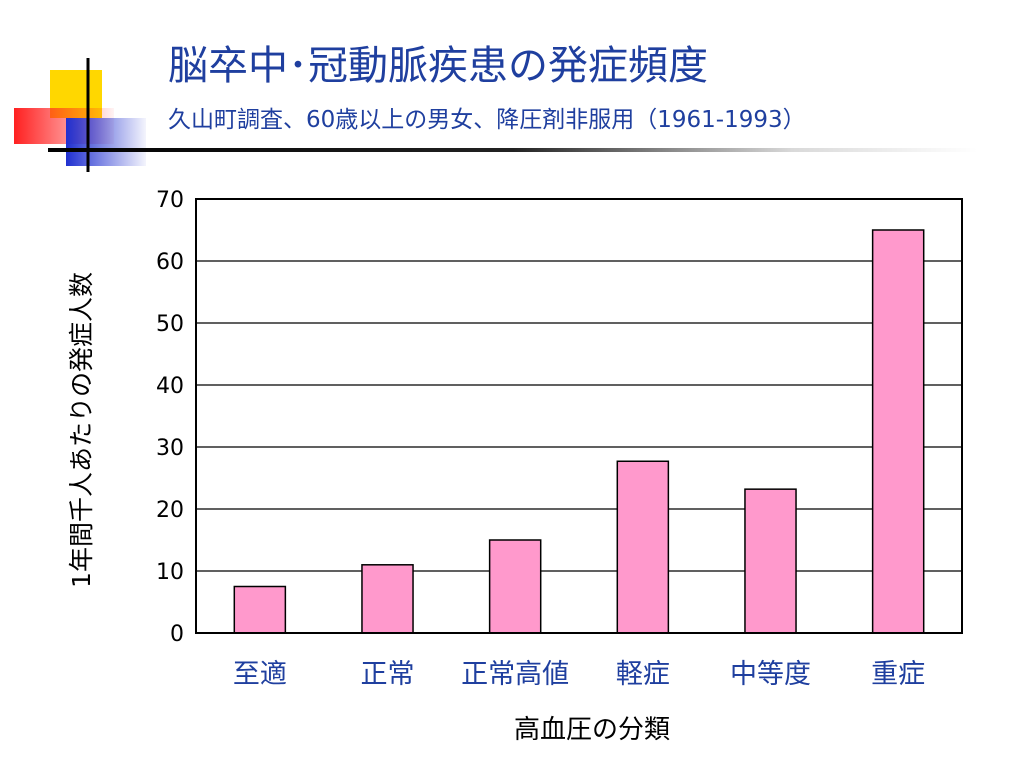 This screenshot has width=1024, height=768. What do you see at coordinates (643, 674) in the screenshot?
I see `x-category-label: 軽症` at bounding box center [643, 674].